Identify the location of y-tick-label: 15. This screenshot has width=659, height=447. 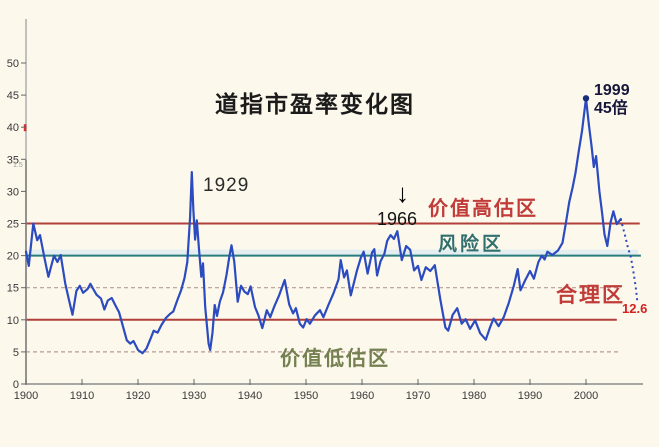
(13, 289).